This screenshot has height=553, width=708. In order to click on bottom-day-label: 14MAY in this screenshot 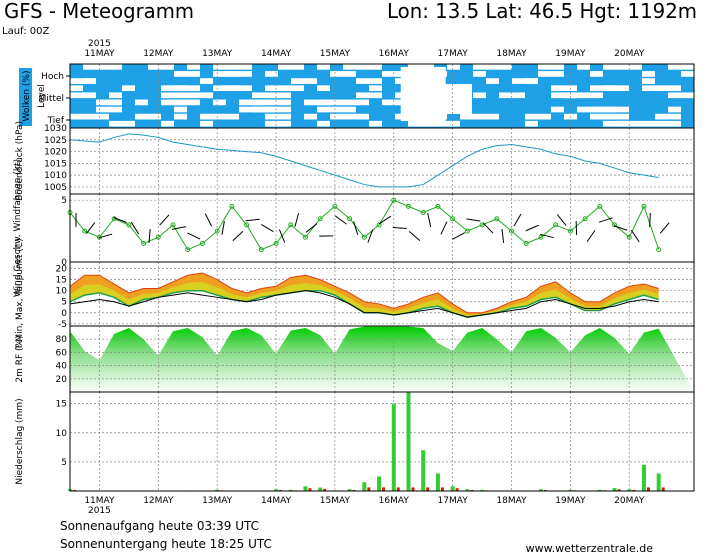, I will do `click(276, 501)`.